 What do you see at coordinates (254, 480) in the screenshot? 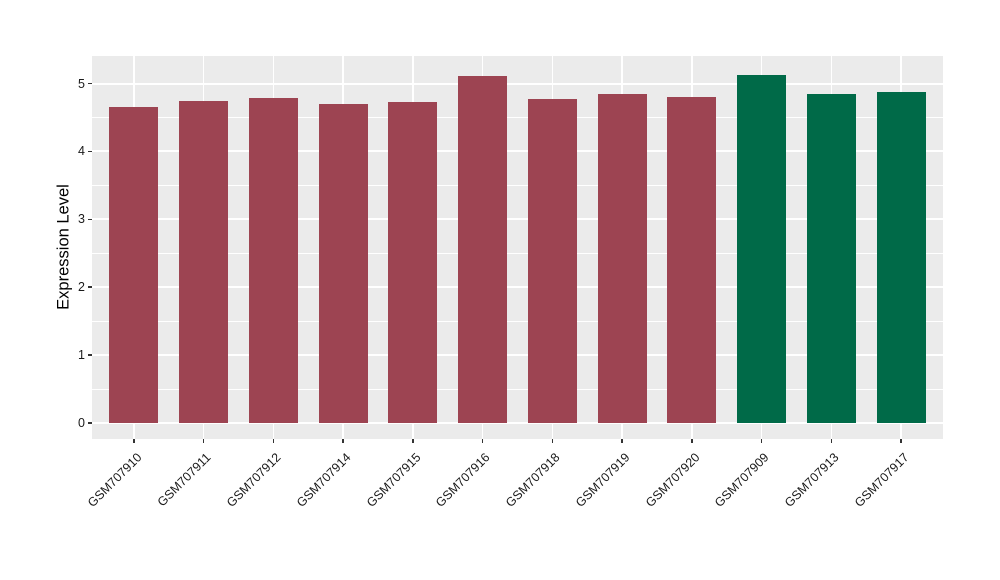
I see `x-tick-label: GSM707912` at bounding box center [254, 480].